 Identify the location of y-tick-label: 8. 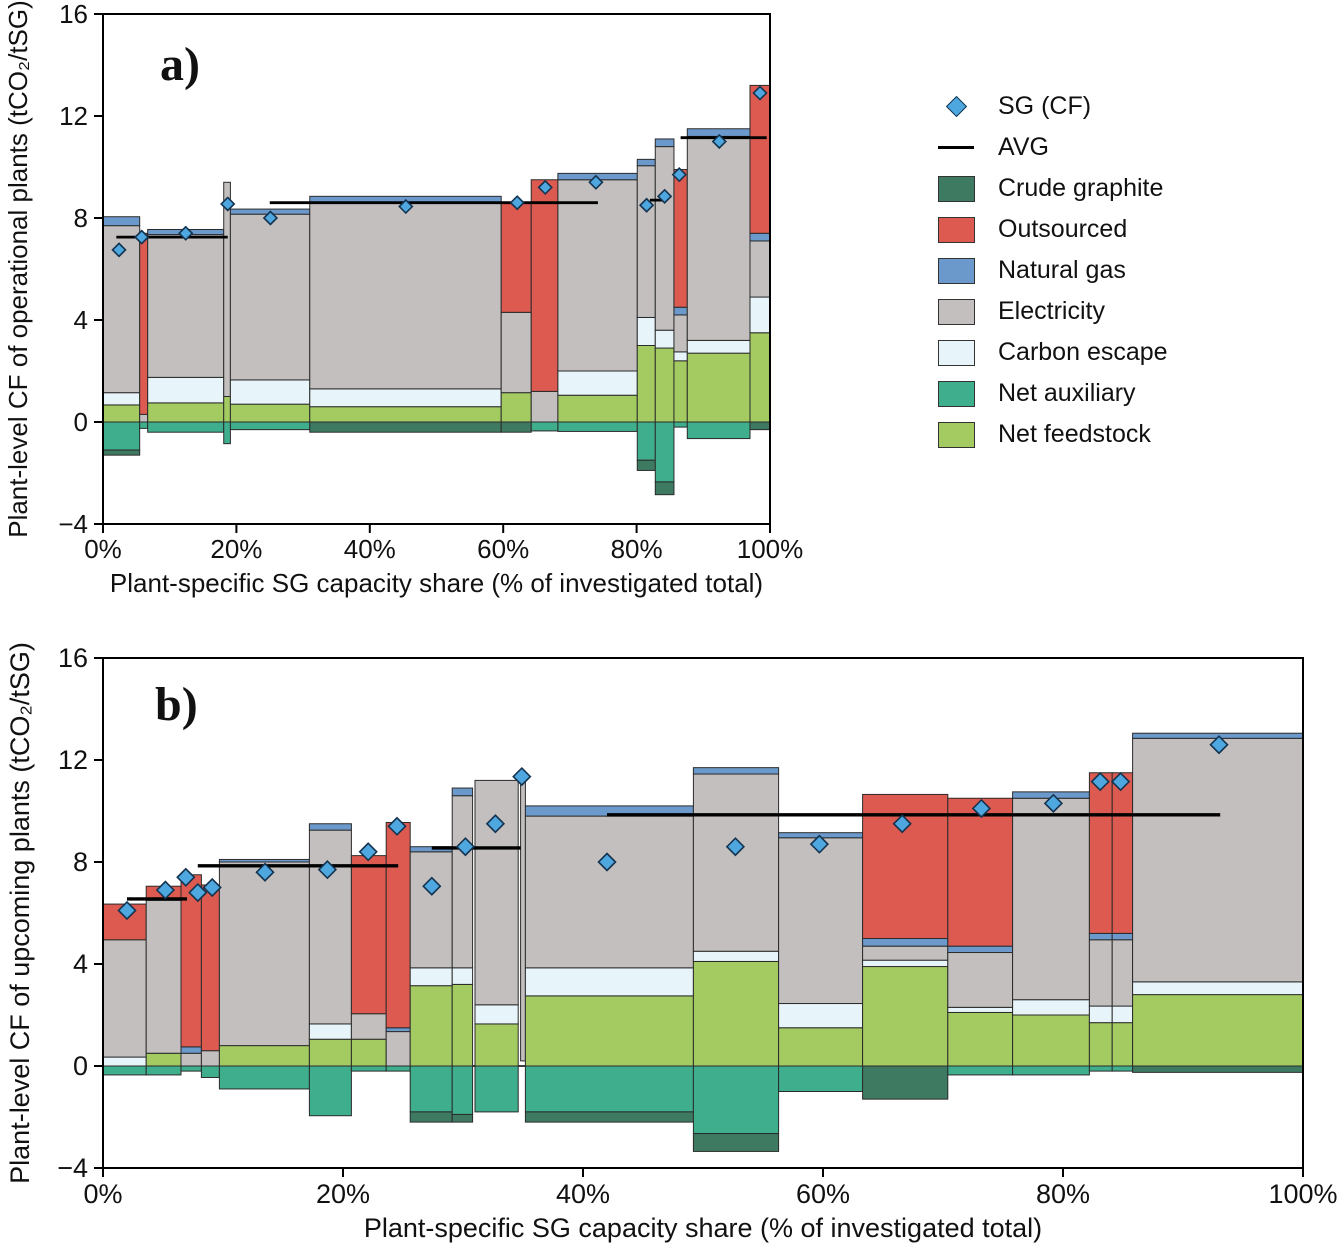
(81, 218).